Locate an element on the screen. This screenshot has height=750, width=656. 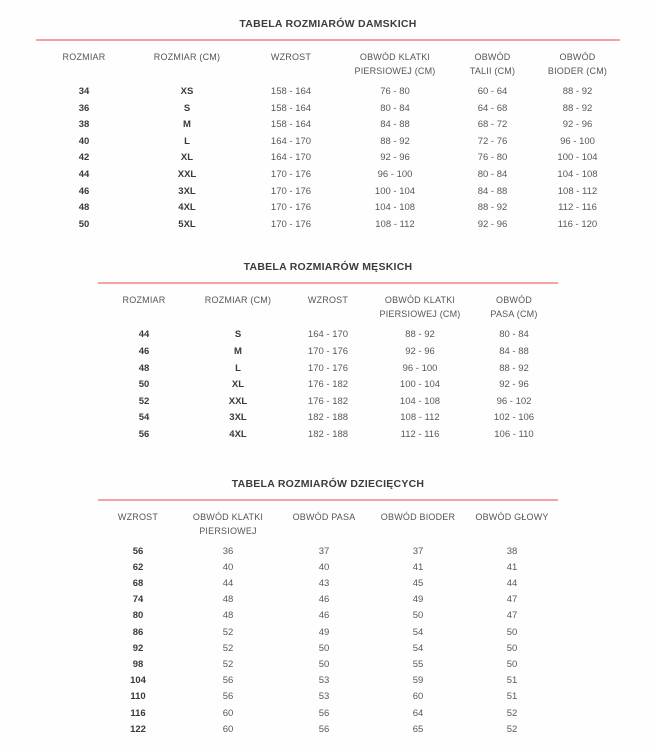
table-row: 92 52 50 54 50 is located at coordinates (328, 649).